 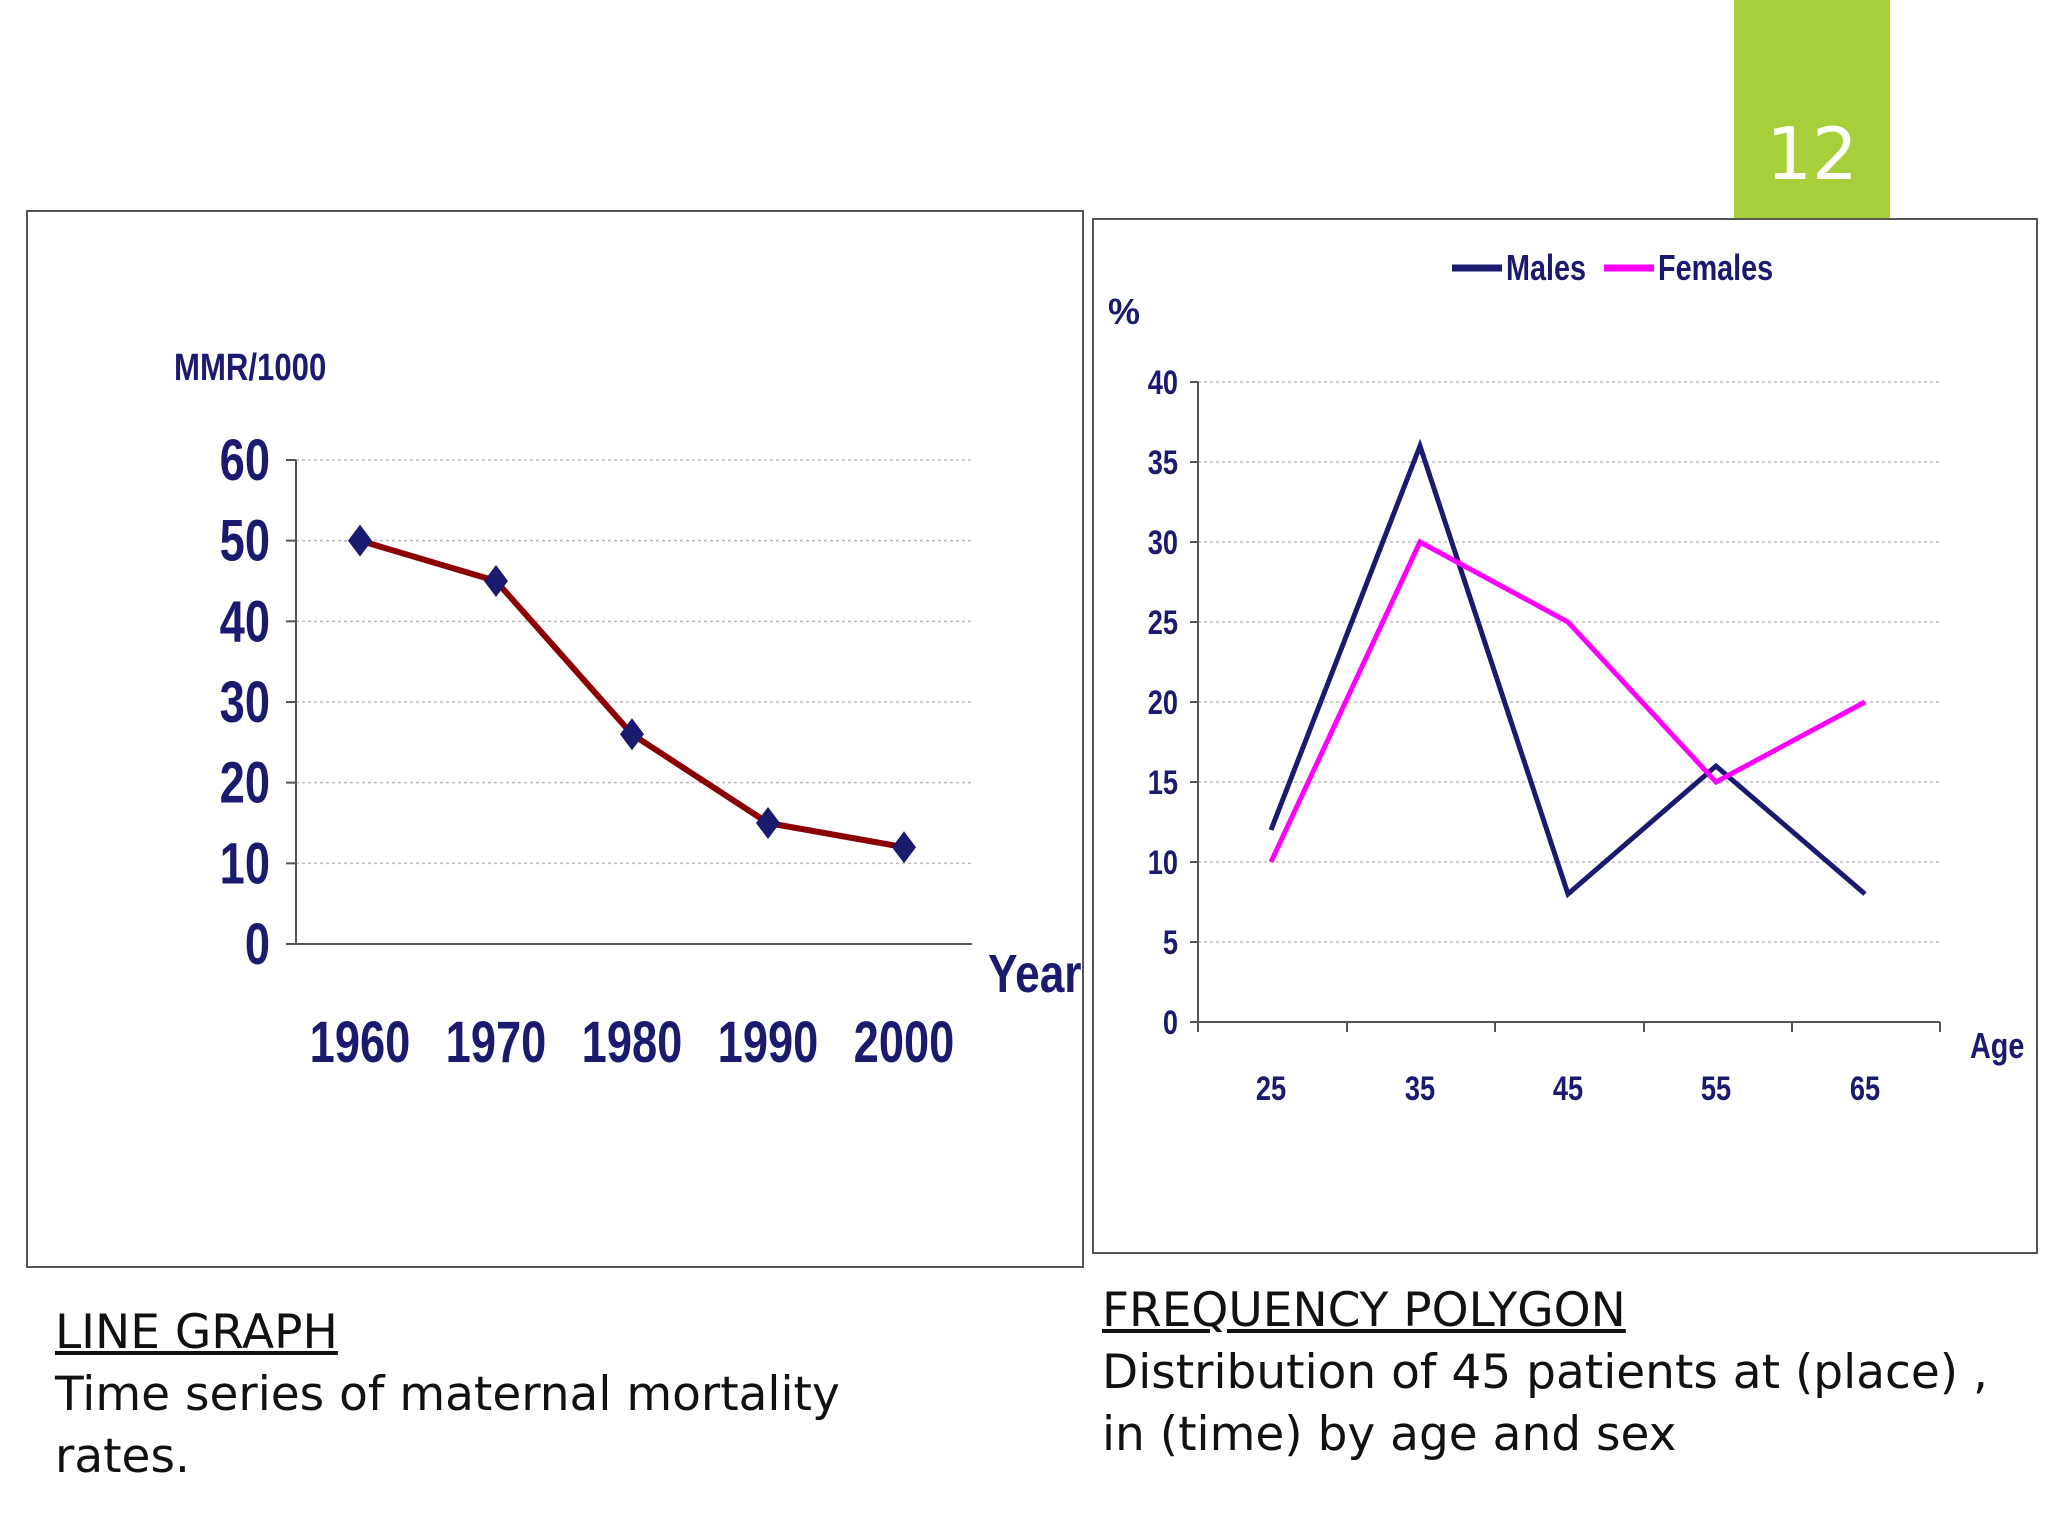 What do you see at coordinates (1568, 1088) in the screenshot?
I see `chart2-xtick-label: 45` at bounding box center [1568, 1088].